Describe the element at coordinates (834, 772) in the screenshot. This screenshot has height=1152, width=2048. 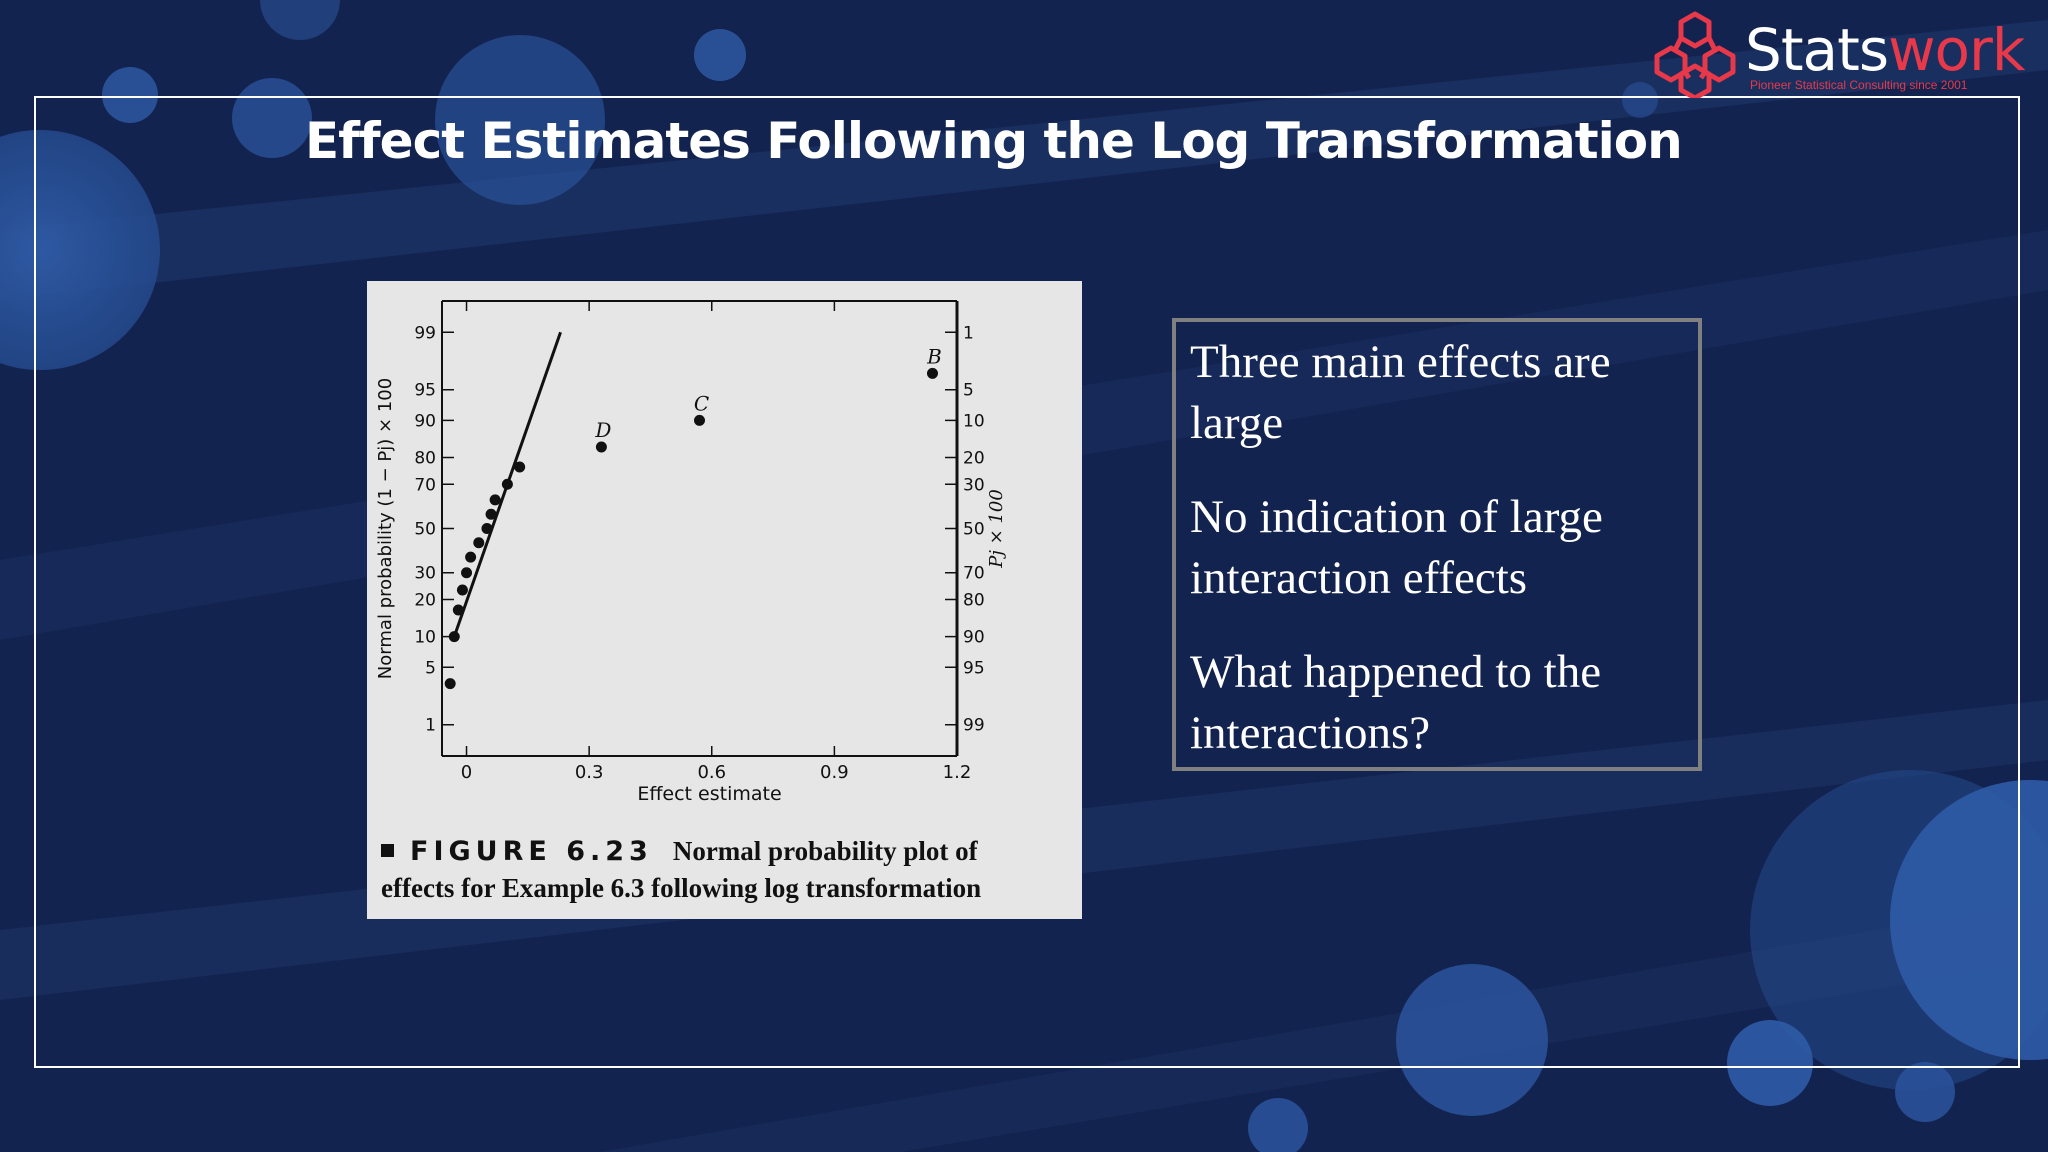
I see `x-tick-label: 0.9` at that location.